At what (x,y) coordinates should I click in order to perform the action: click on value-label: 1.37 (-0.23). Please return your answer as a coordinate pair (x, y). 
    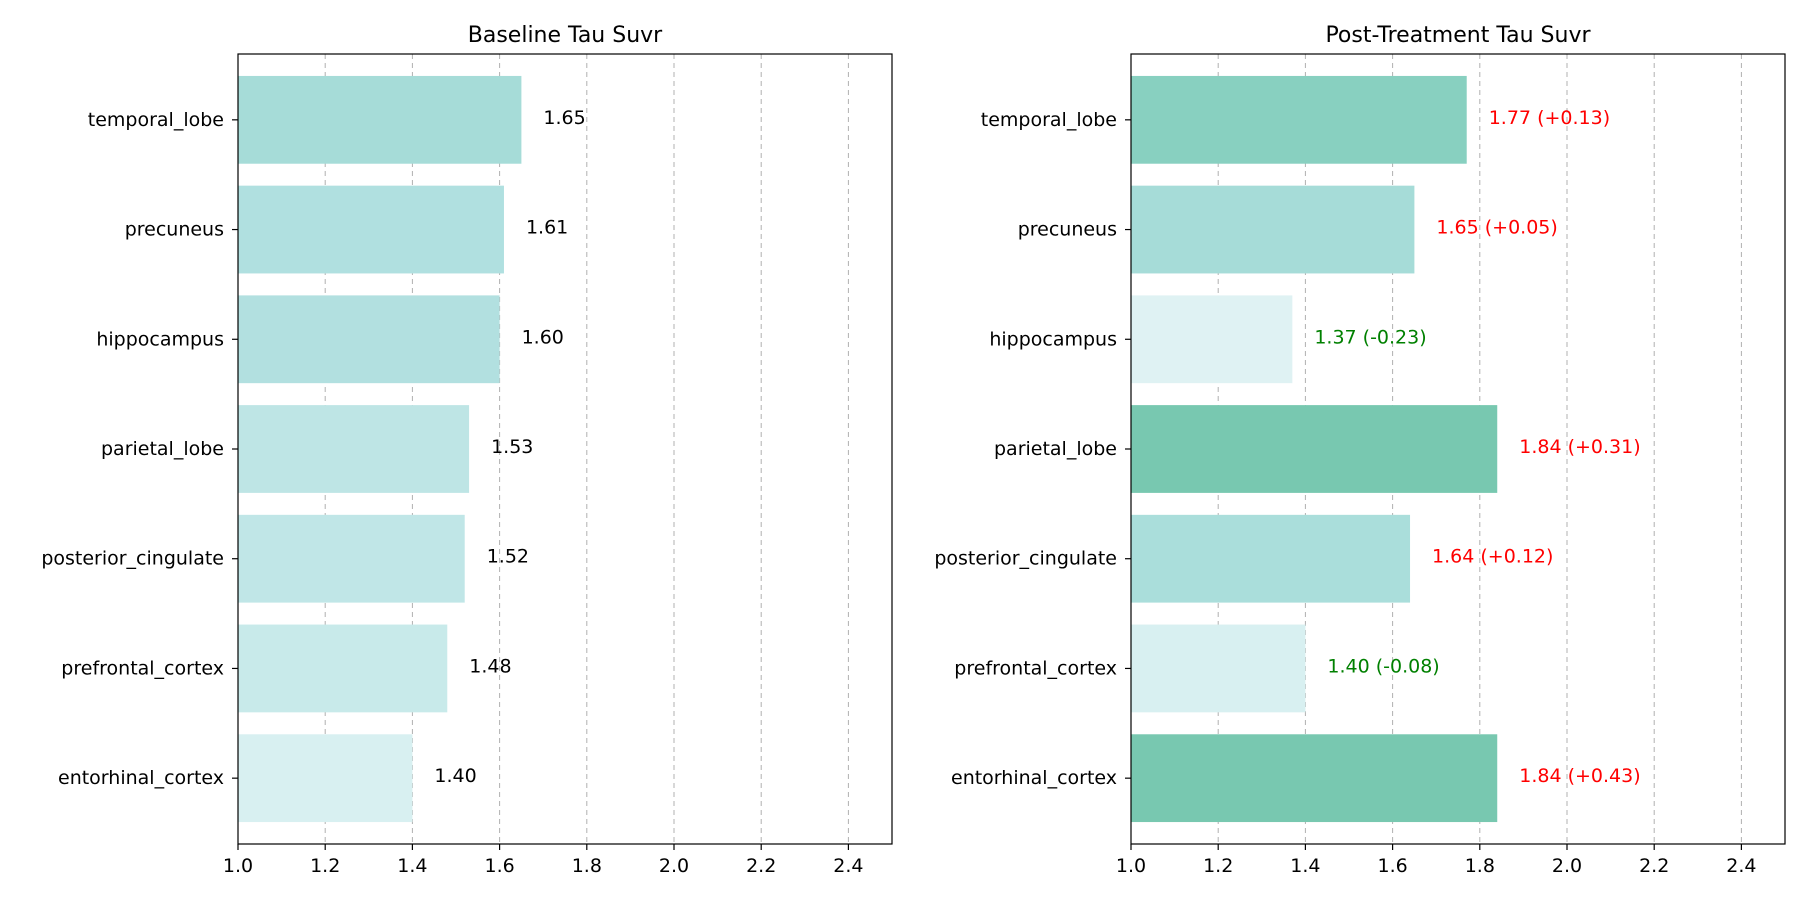
    Looking at the image, I should click on (1370, 337).